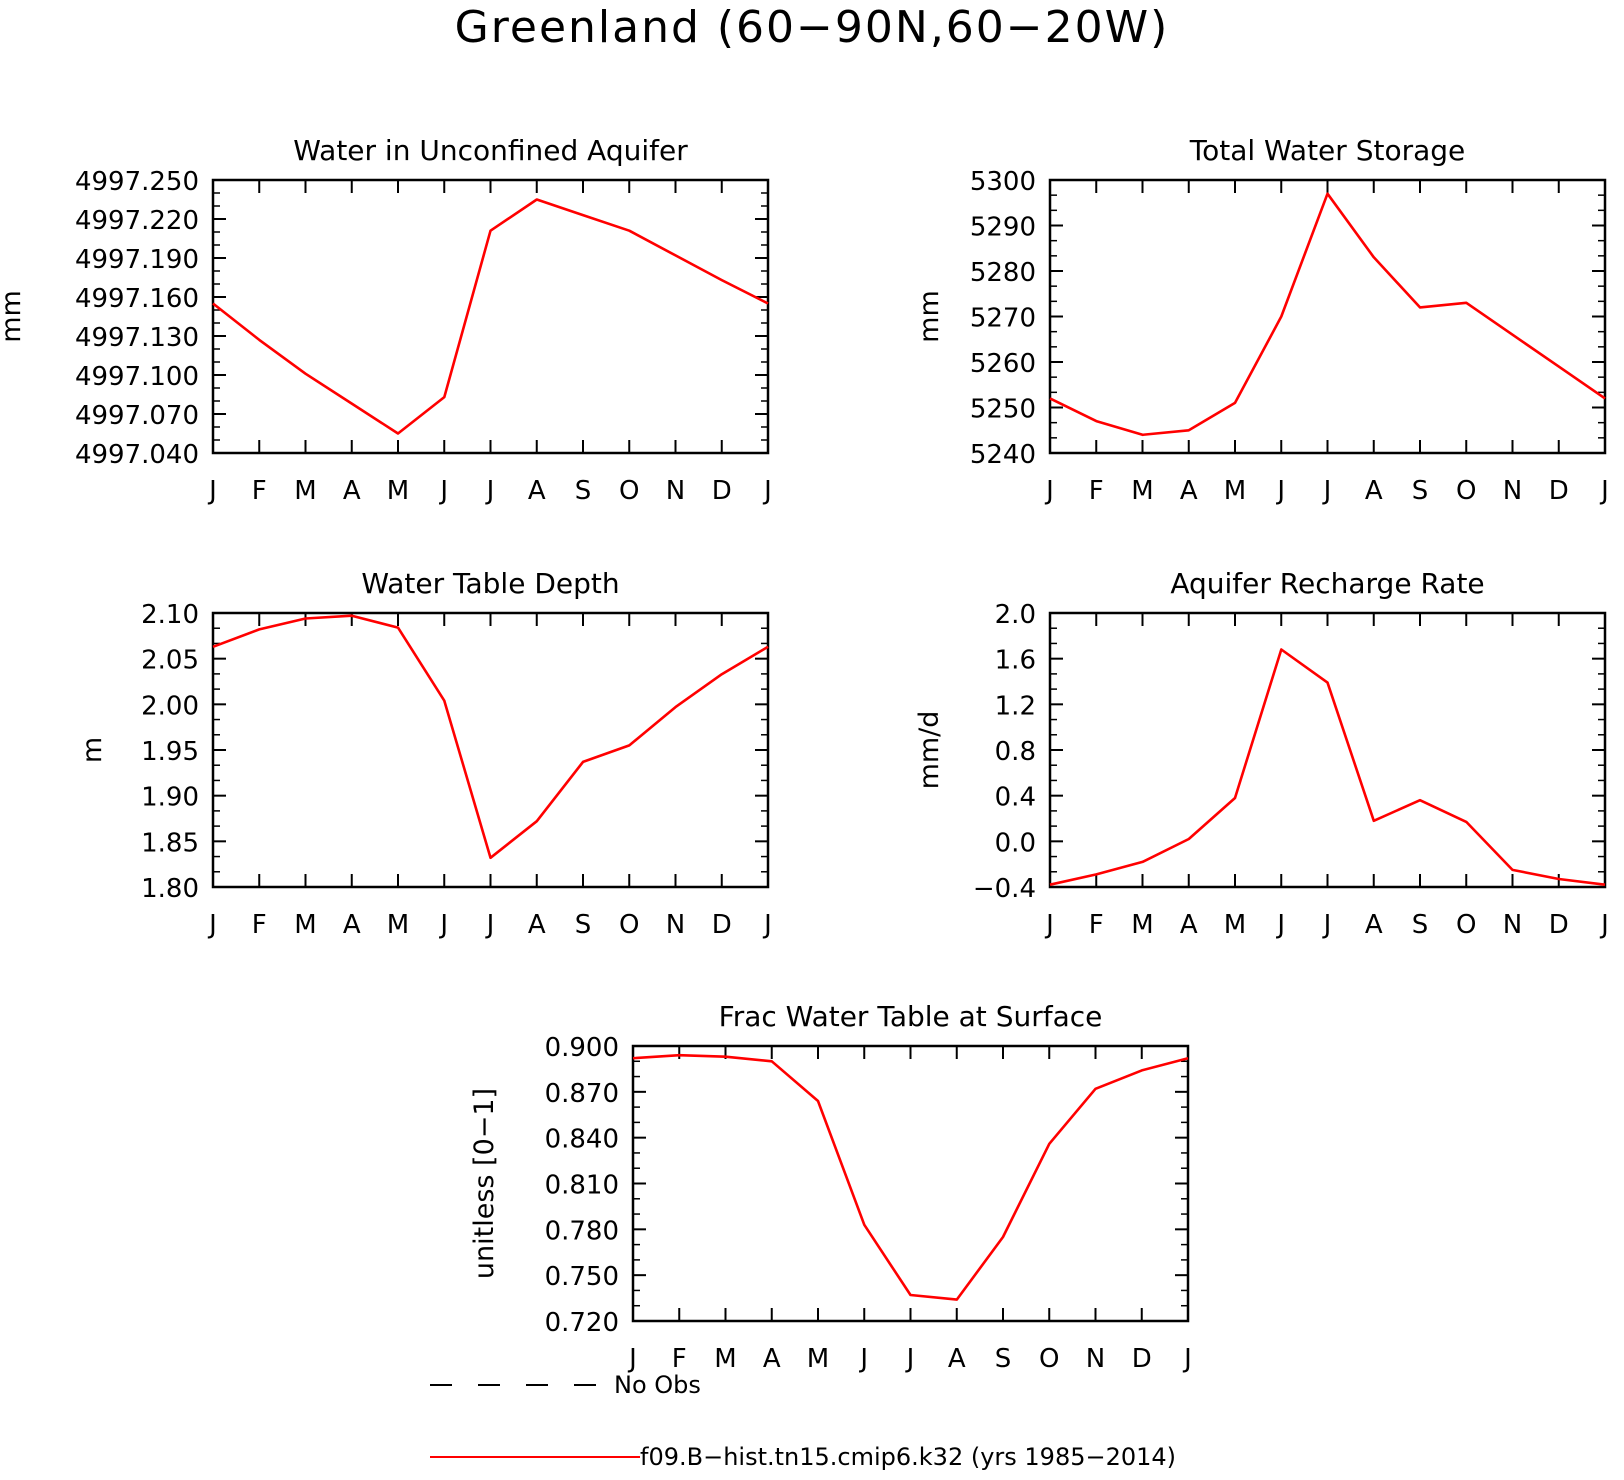 The height and width of the screenshot is (1480, 1624). Describe the element at coordinates (1003, 364) in the screenshot. I see `y-tick-label: 5260` at that location.